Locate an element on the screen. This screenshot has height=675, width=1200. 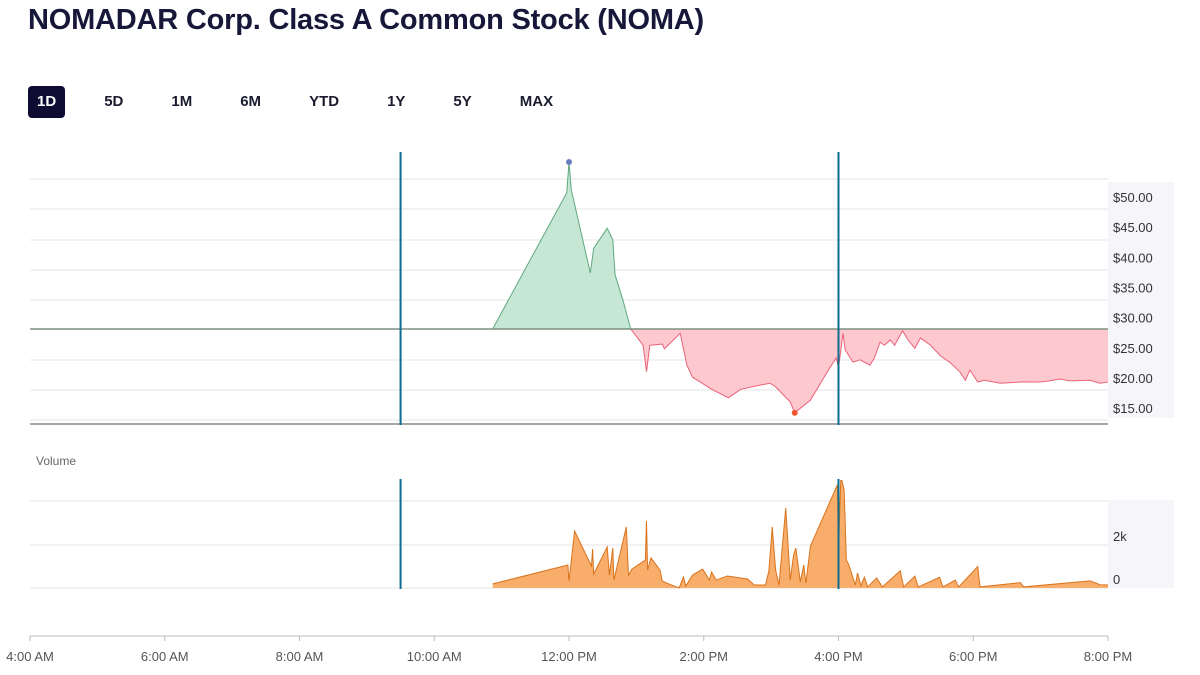
price-tick-label: $45.00 is located at coordinates (1133, 227).